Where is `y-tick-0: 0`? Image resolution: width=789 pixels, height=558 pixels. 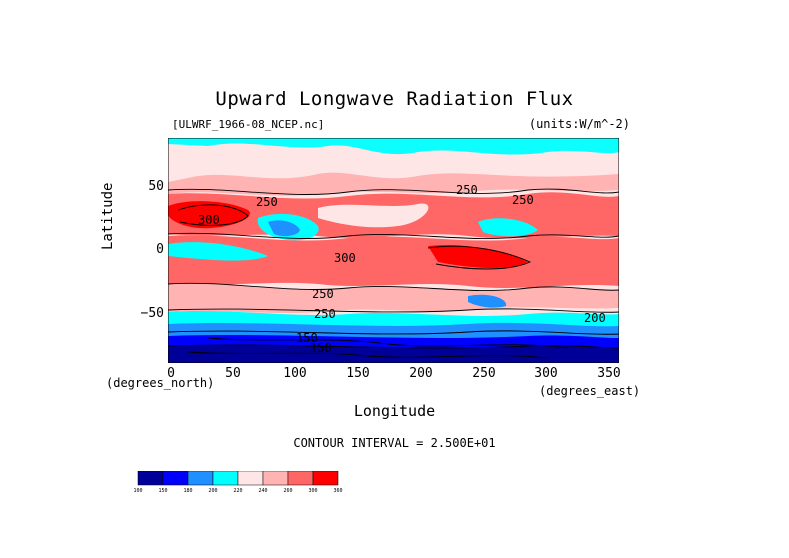 y-tick-0: 0 is located at coordinates (160, 249).